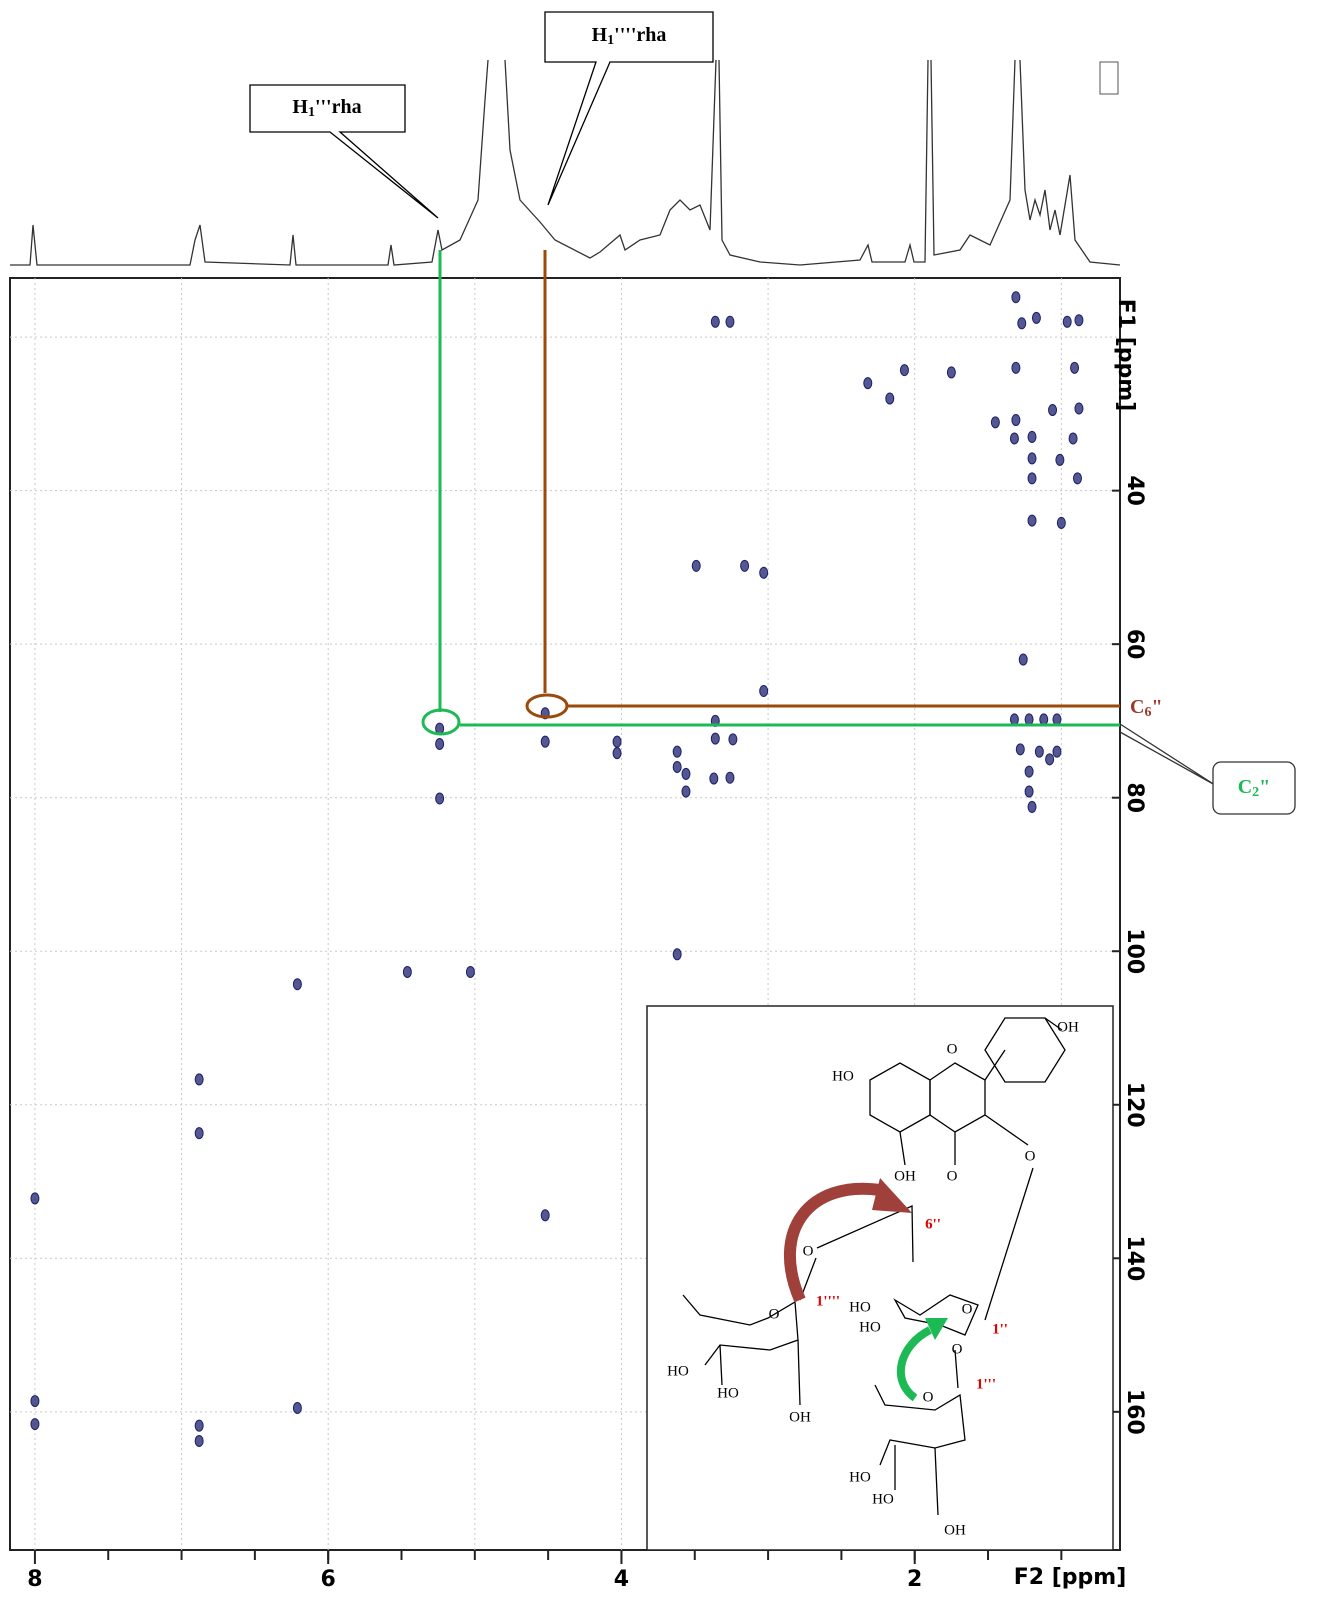 The width and height of the screenshot is (1329, 1597). I want to click on annotation: C2", so click(1254, 788).